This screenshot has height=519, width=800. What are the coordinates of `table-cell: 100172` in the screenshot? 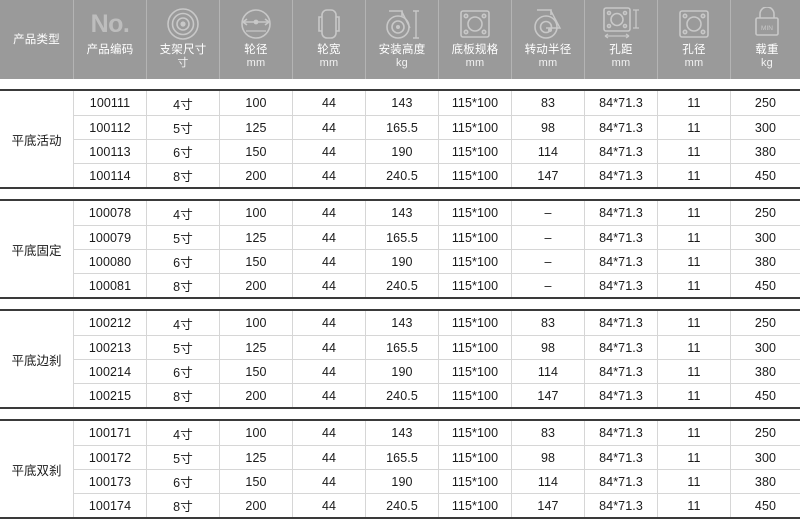 It's located at (109, 457).